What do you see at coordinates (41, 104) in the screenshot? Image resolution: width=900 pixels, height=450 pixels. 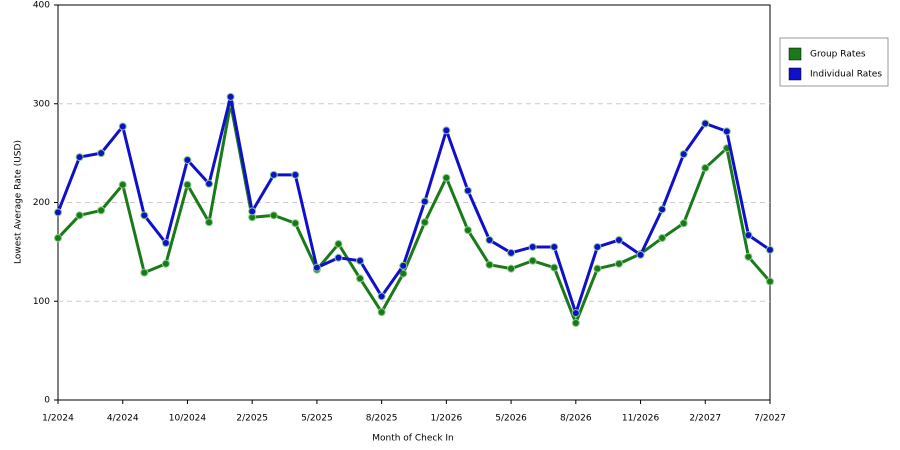 I see `y-tick-label: 300` at bounding box center [41, 104].